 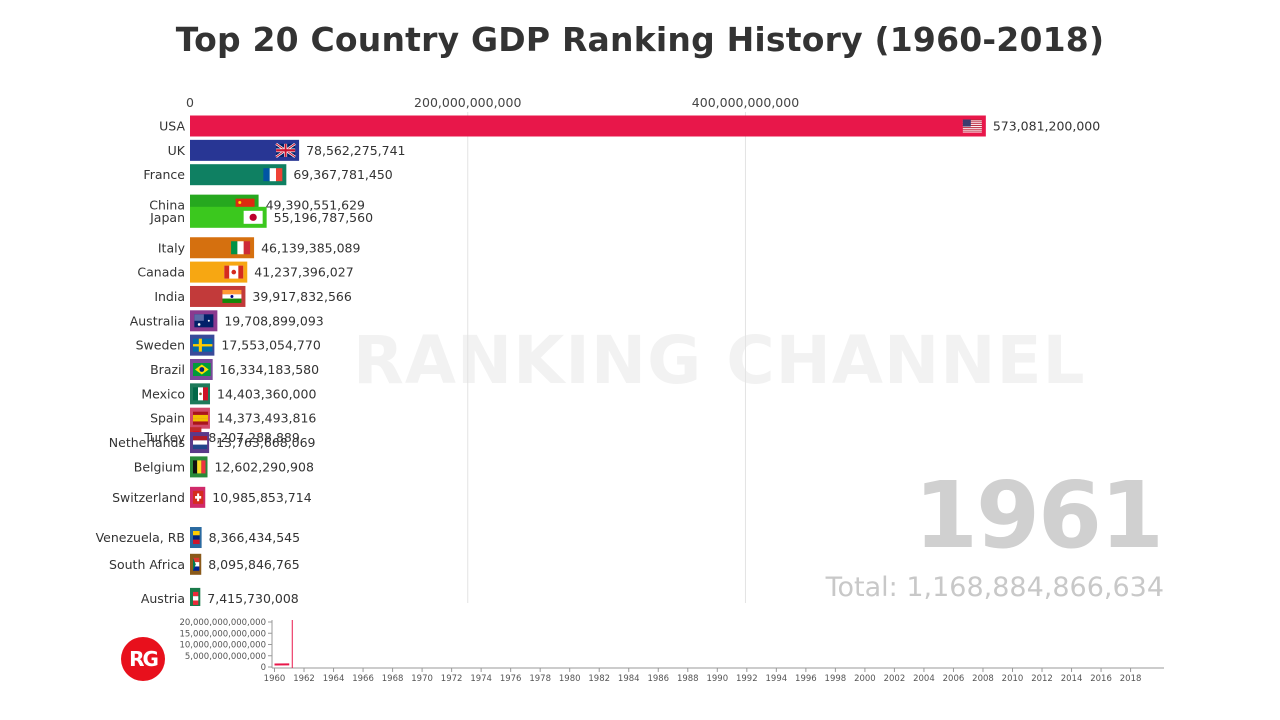 What do you see at coordinates (148, 497) in the screenshot?
I see `bar-category-label: Switzerland` at bounding box center [148, 497].